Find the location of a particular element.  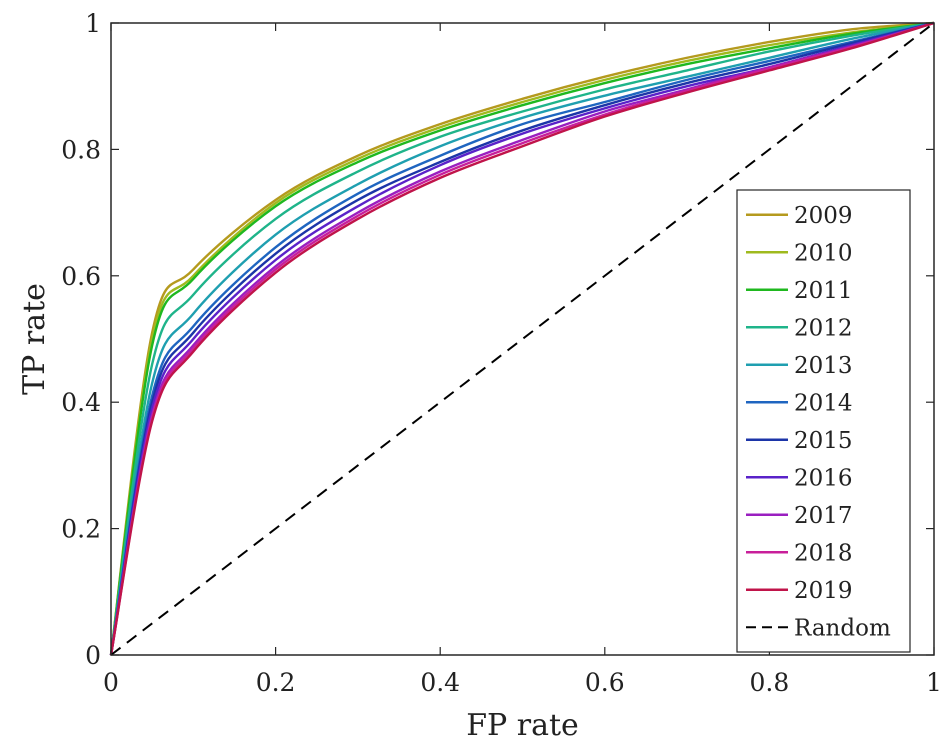

y-axis-title: TP rate is located at coordinates (34, 339).